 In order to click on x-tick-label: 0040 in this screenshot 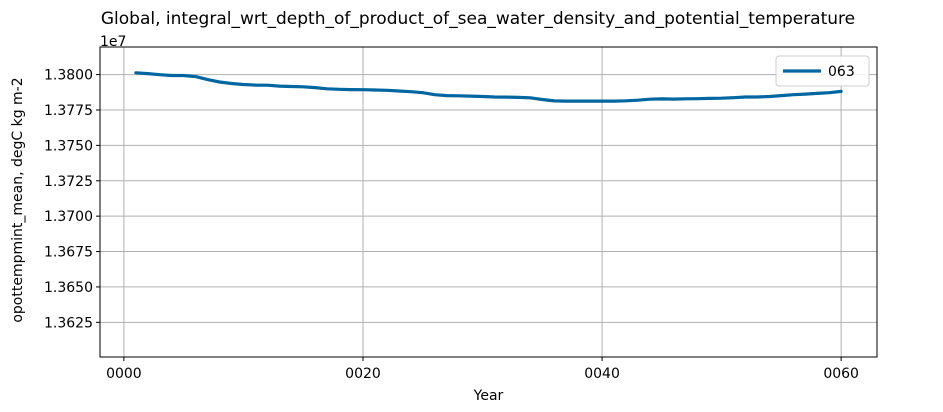, I will do `click(602, 374)`.